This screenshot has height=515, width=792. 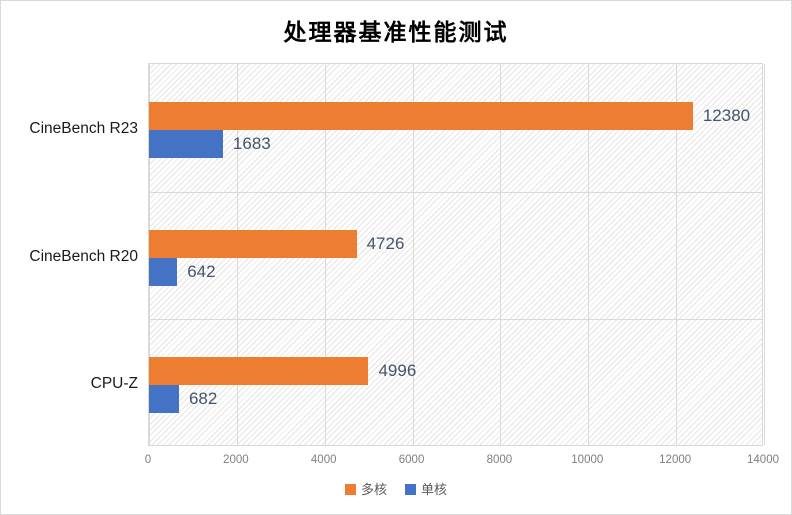 I want to click on x-tick-label: 14000, so click(x=763, y=460).